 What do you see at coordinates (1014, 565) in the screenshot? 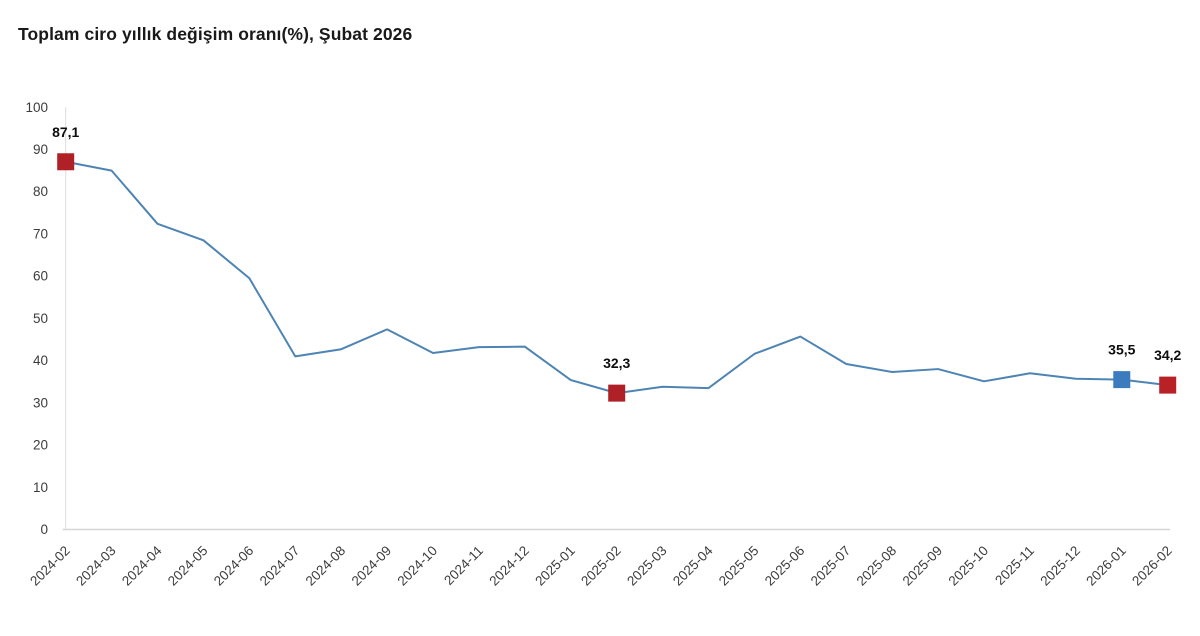
I see `x-tick-label: 2025-11` at bounding box center [1014, 565].